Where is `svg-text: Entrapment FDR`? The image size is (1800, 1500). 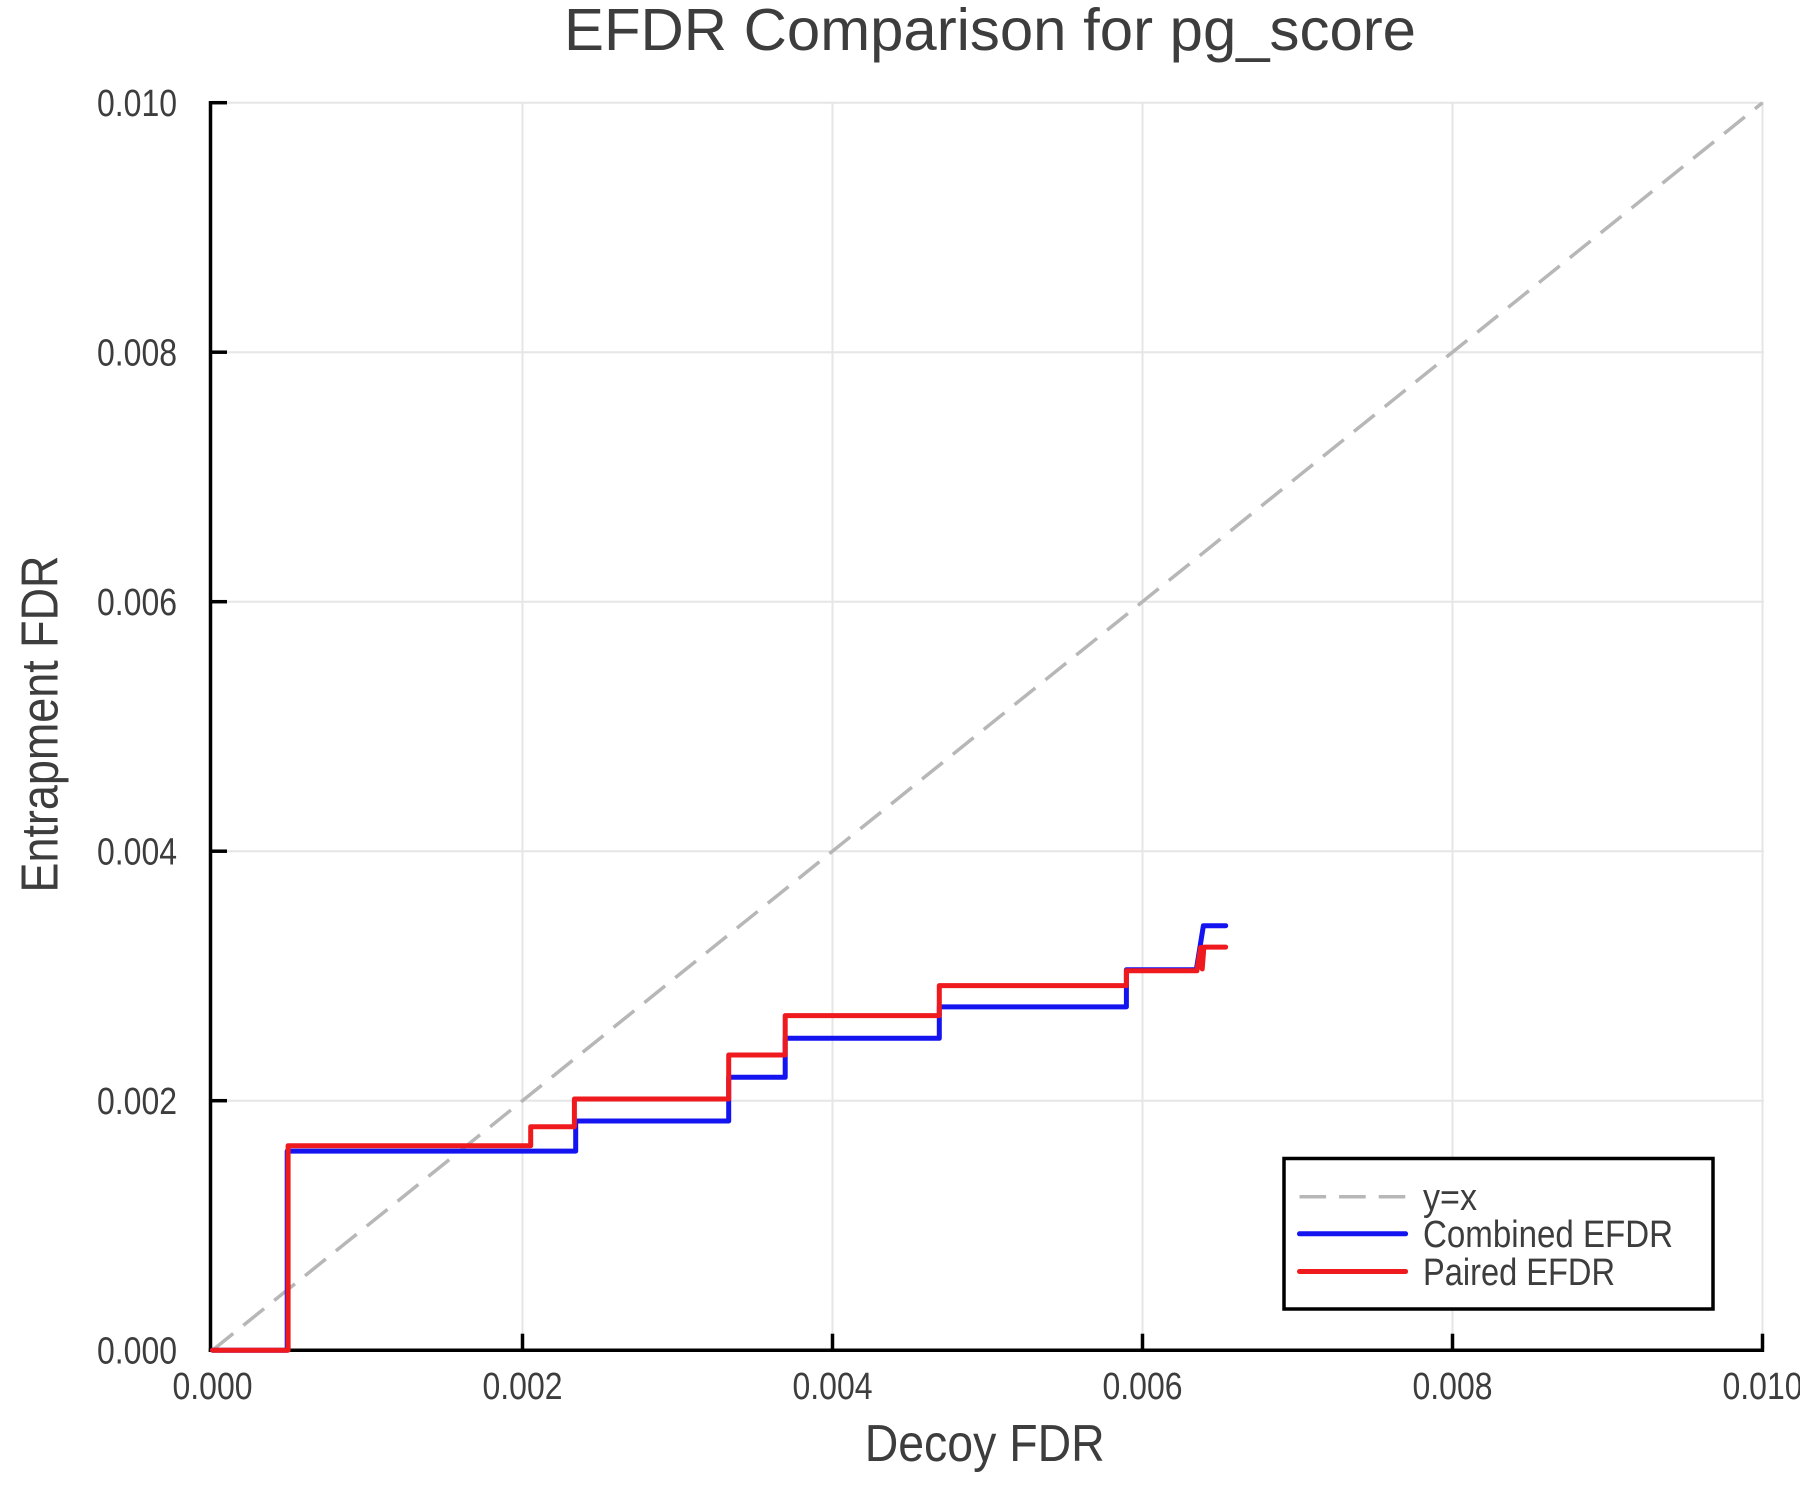
svg-text: Entrapment FDR is located at coordinates (41, 724).